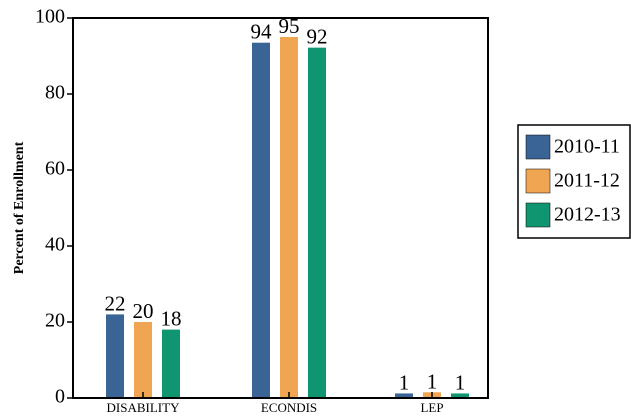 Image resolution: width=631 pixels, height=416 pixels. I want to click on legend-label: 2010-11, so click(587, 147).